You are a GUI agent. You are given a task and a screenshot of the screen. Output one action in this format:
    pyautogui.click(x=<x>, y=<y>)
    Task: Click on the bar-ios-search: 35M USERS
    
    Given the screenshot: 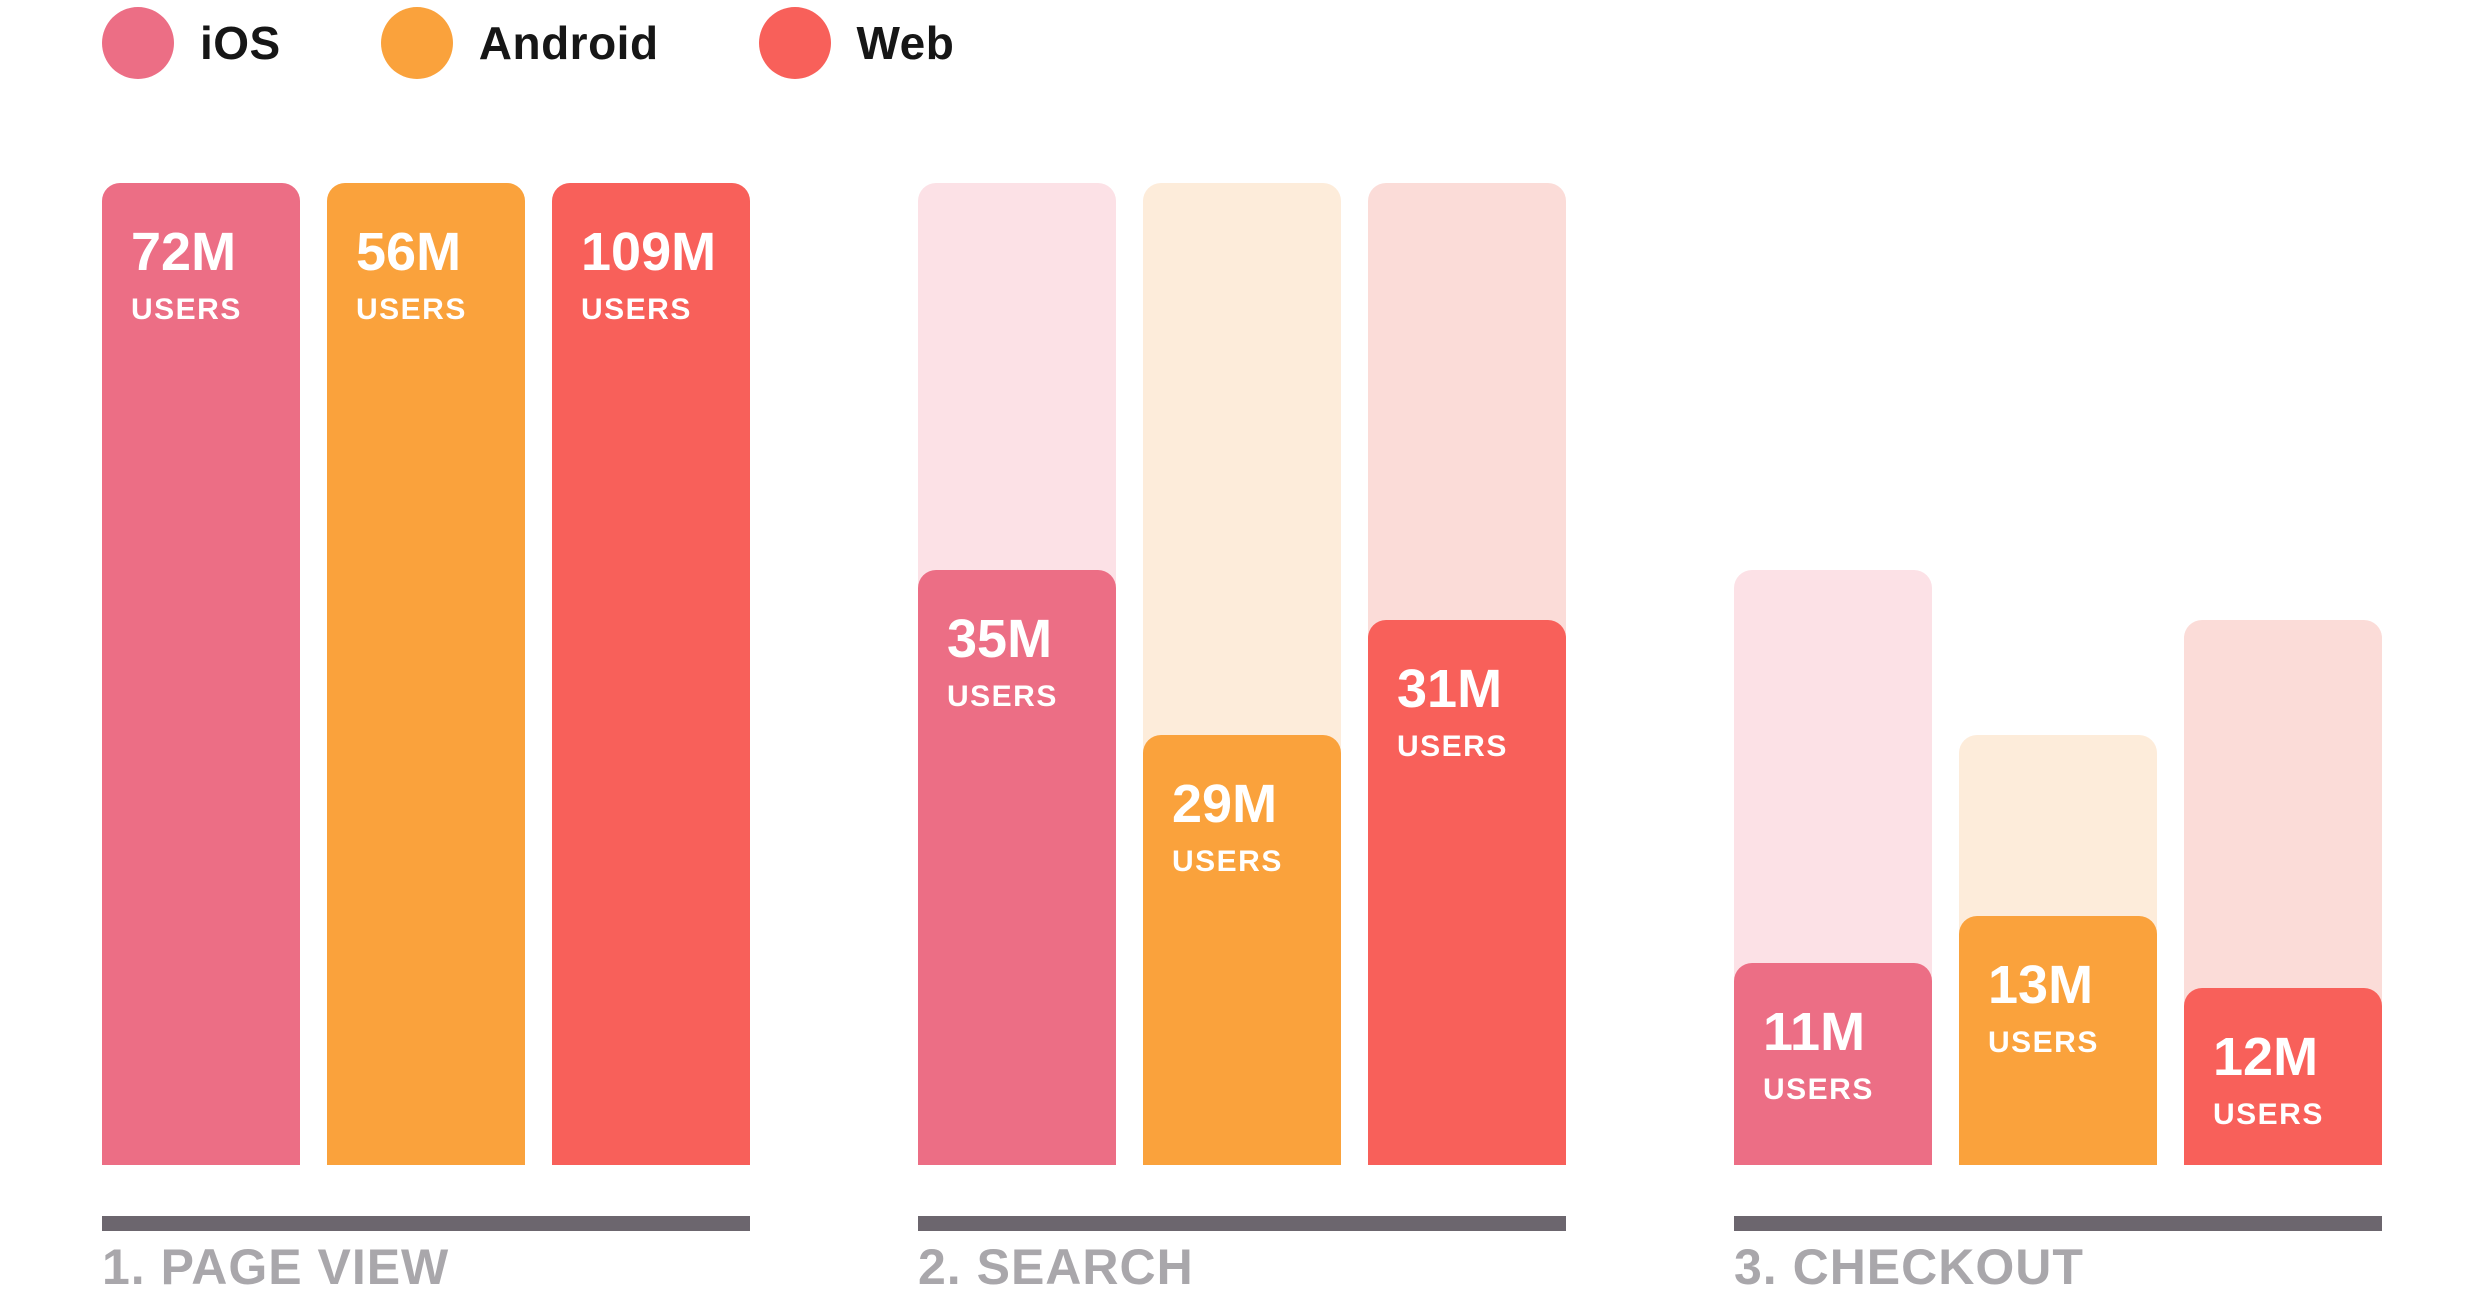 What is the action you would take?
    pyautogui.click(x=1017, y=867)
    